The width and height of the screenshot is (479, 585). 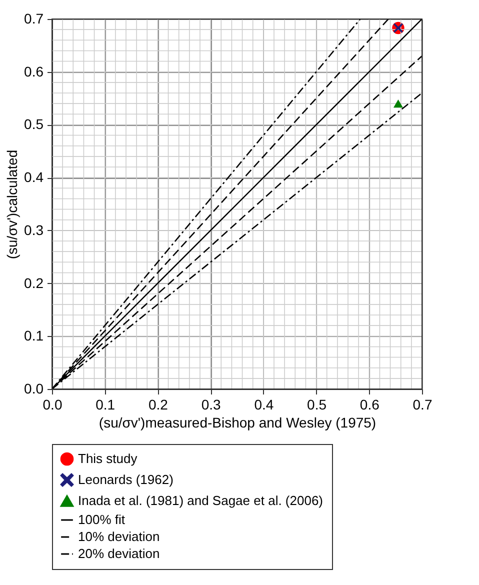 I want to click on y-axis-title: (su/σv')calculated, so click(x=12, y=205).